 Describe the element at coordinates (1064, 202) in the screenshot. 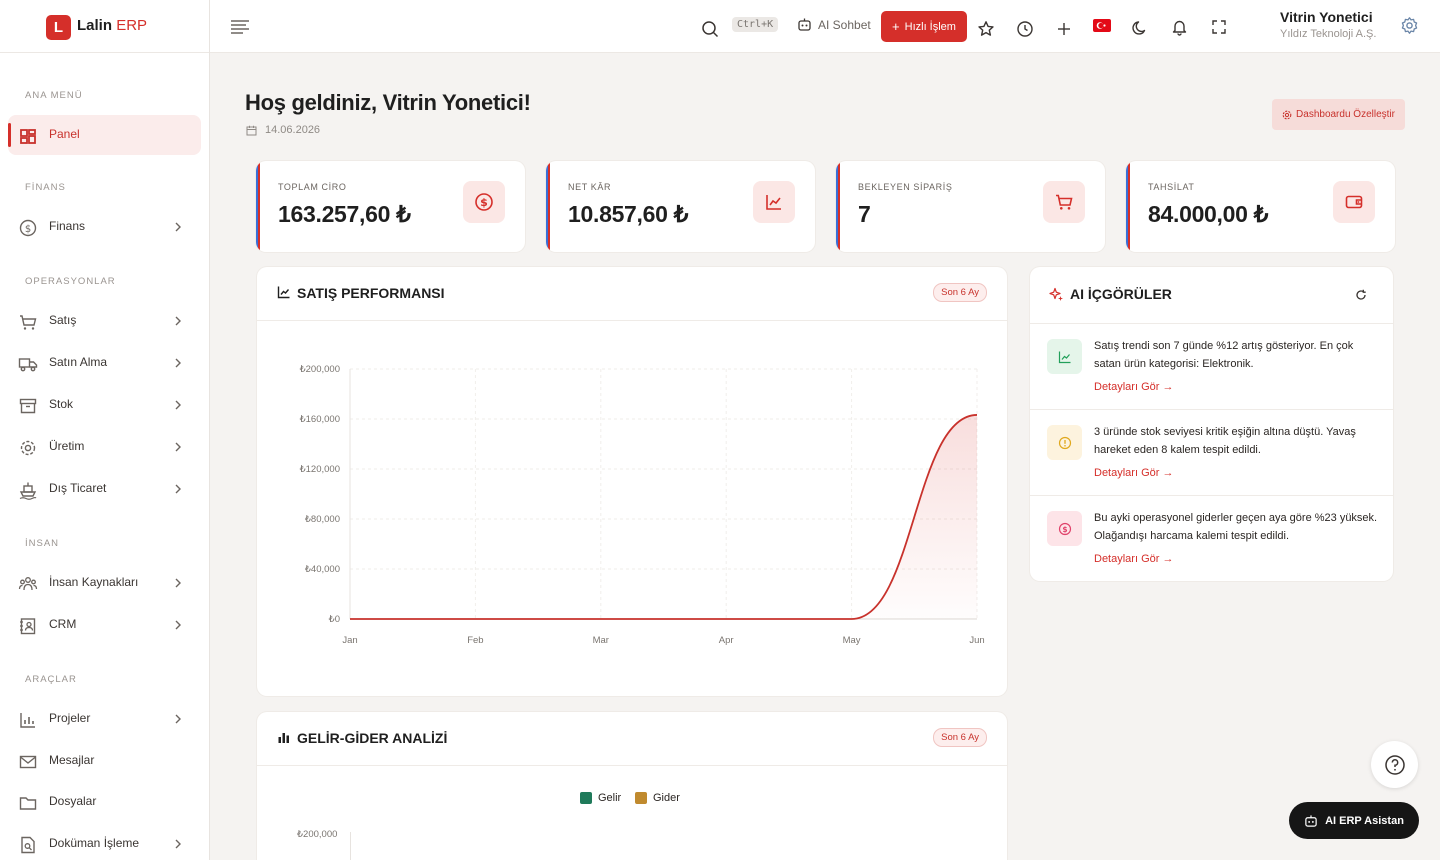

I see `stat-icon-box` at that location.